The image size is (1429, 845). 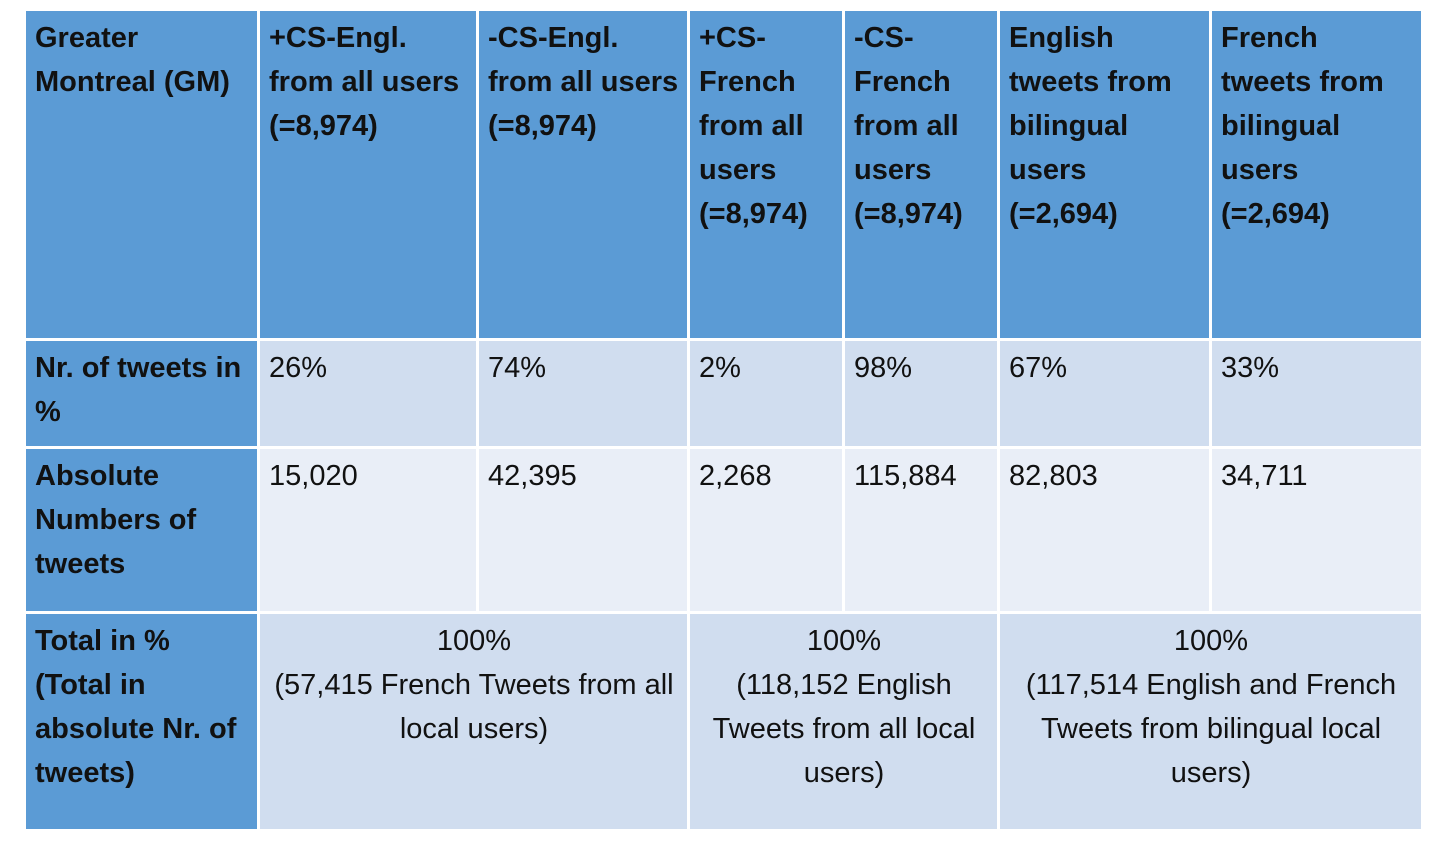 What do you see at coordinates (766, 393) in the screenshot?
I see `table-cell: 2%` at bounding box center [766, 393].